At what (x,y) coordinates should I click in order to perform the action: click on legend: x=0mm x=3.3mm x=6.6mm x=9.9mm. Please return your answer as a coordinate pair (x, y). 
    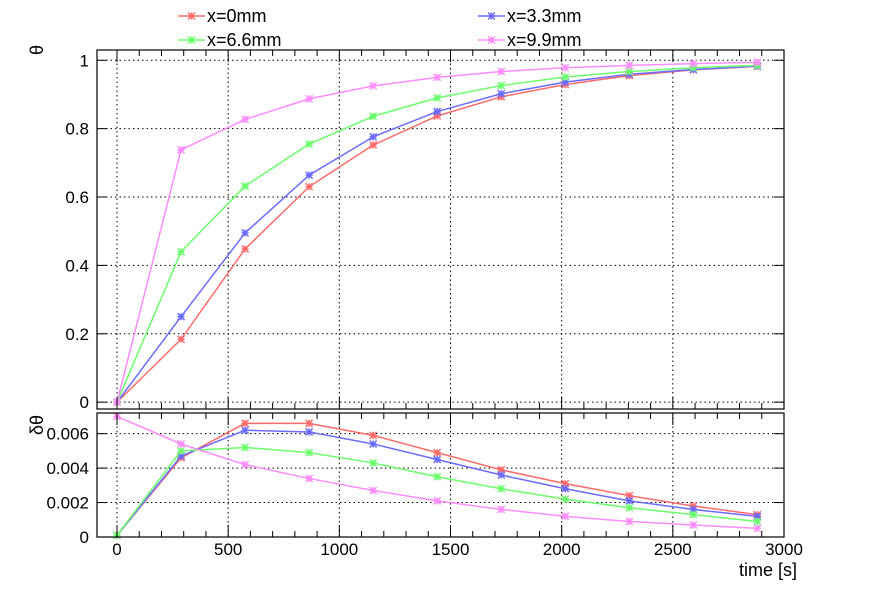
    Looking at the image, I should click on (380, 28).